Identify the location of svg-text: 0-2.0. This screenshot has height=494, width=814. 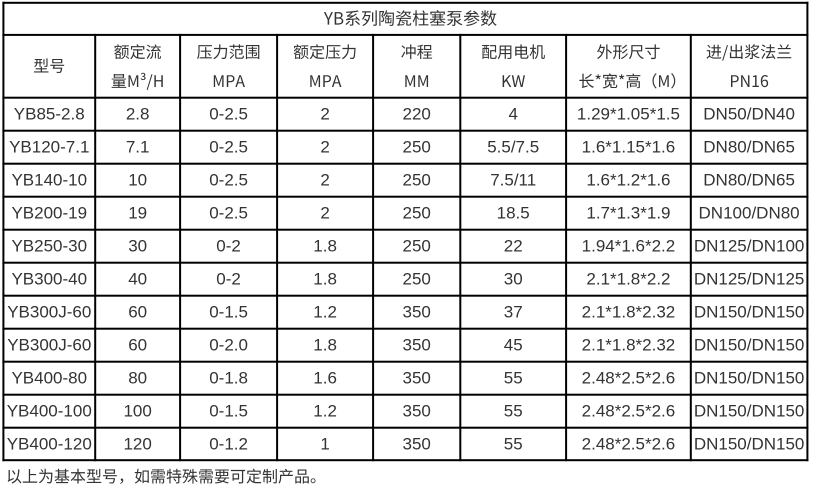
(228, 345).